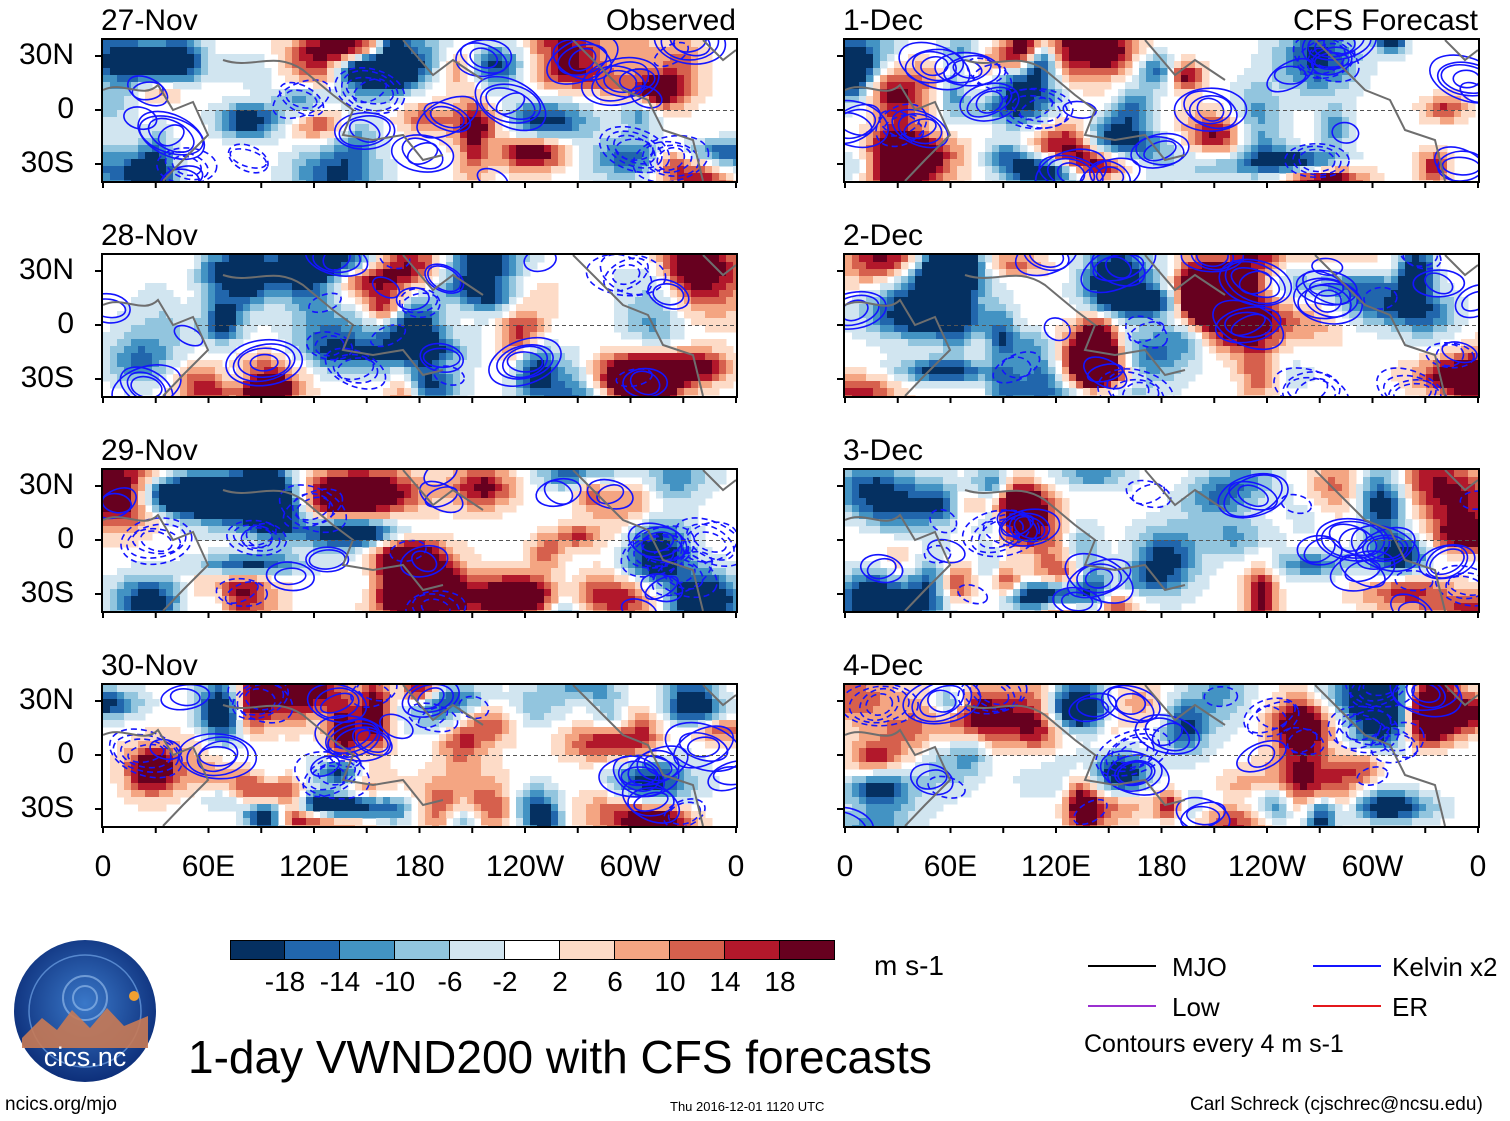 Image resolution: width=1510 pixels, height=1121 pixels. What do you see at coordinates (883, 20) in the screenshot?
I see `panel-date-1-dec: 1-Dec` at bounding box center [883, 20].